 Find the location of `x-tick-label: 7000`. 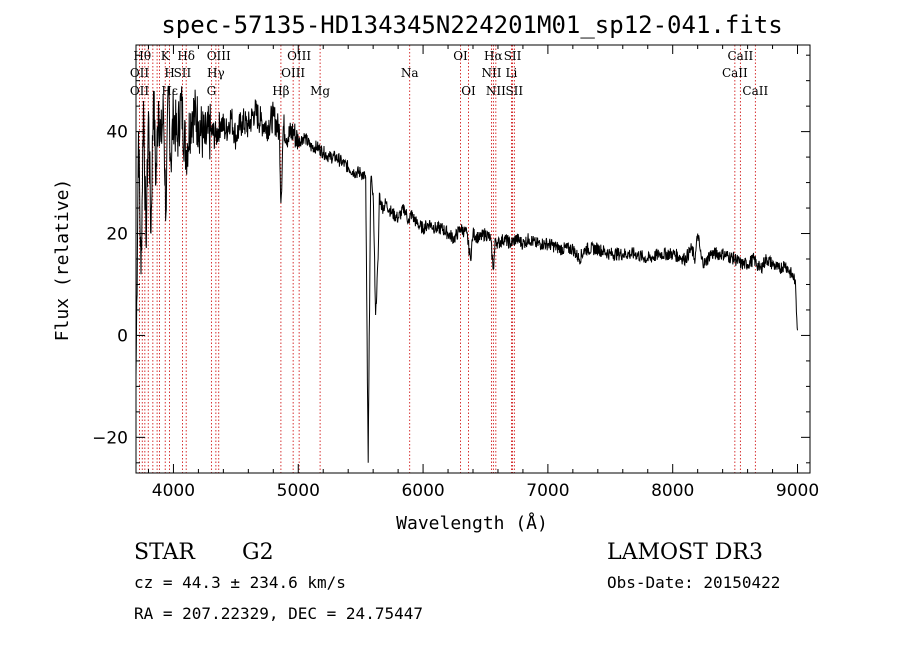

x-tick-label: 7000 is located at coordinates (547, 491).